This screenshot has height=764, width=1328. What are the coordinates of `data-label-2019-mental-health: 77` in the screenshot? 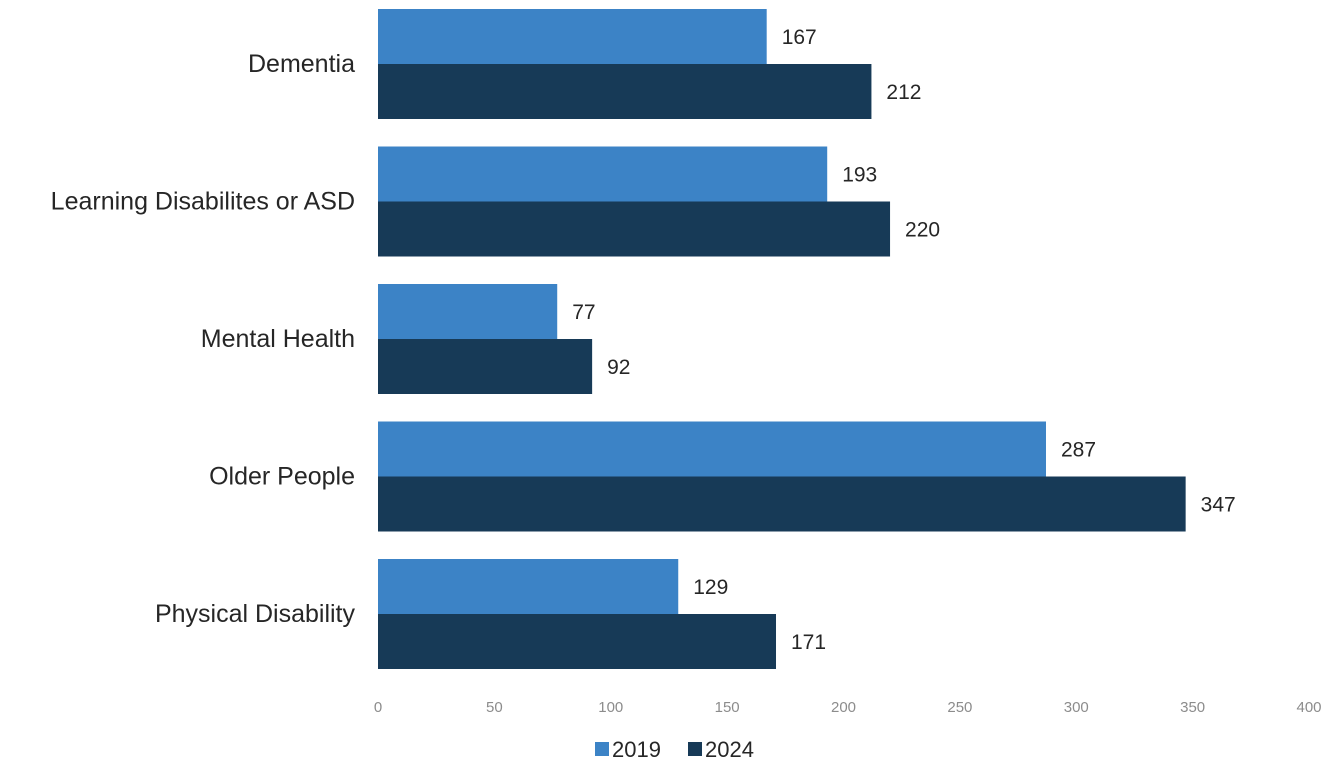 It's located at (583, 312).